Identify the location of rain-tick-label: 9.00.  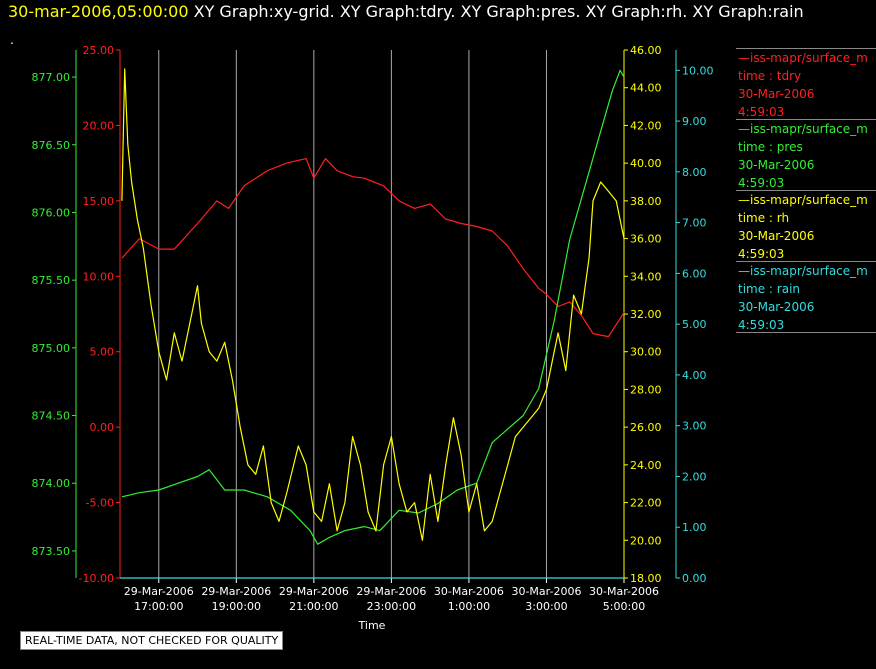
(694, 121).